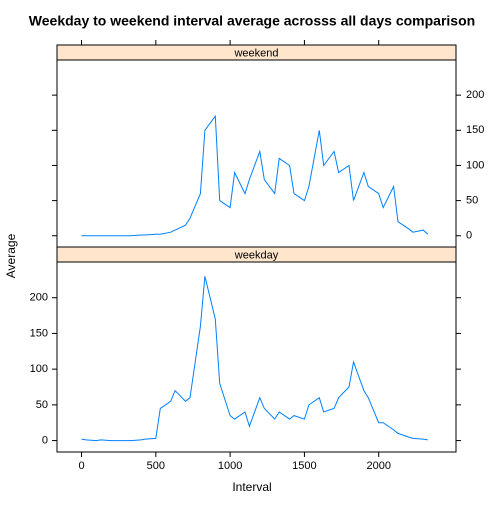 The width and height of the screenshot is (504, 509). I want to click on x-axis-label: Interval, so click(251, 487).